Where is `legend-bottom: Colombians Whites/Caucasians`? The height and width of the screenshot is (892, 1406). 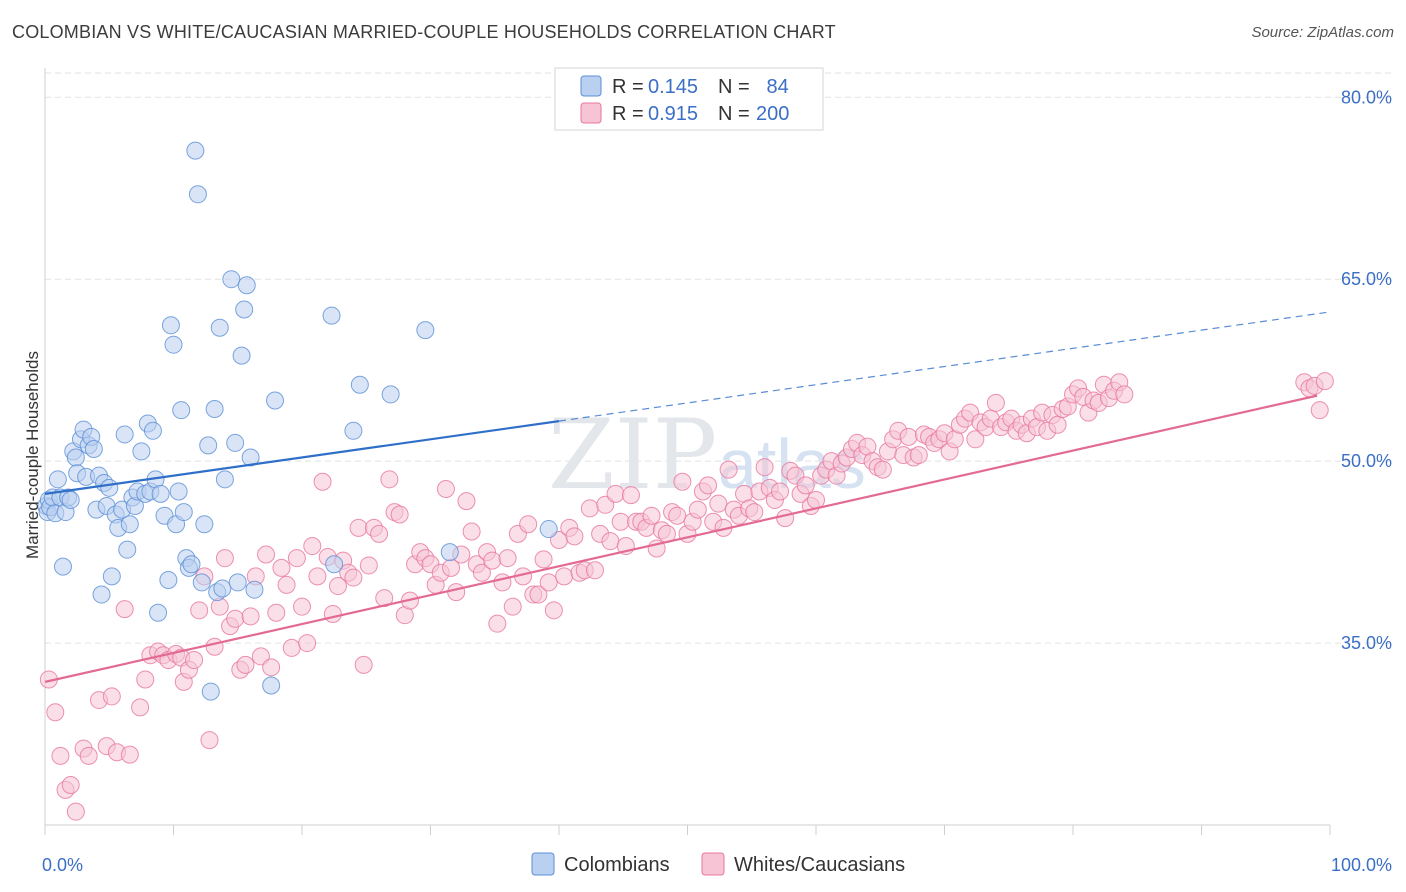
legend-bottom: Colombians Whites/Caucasians is located at coordinates (718, 864).